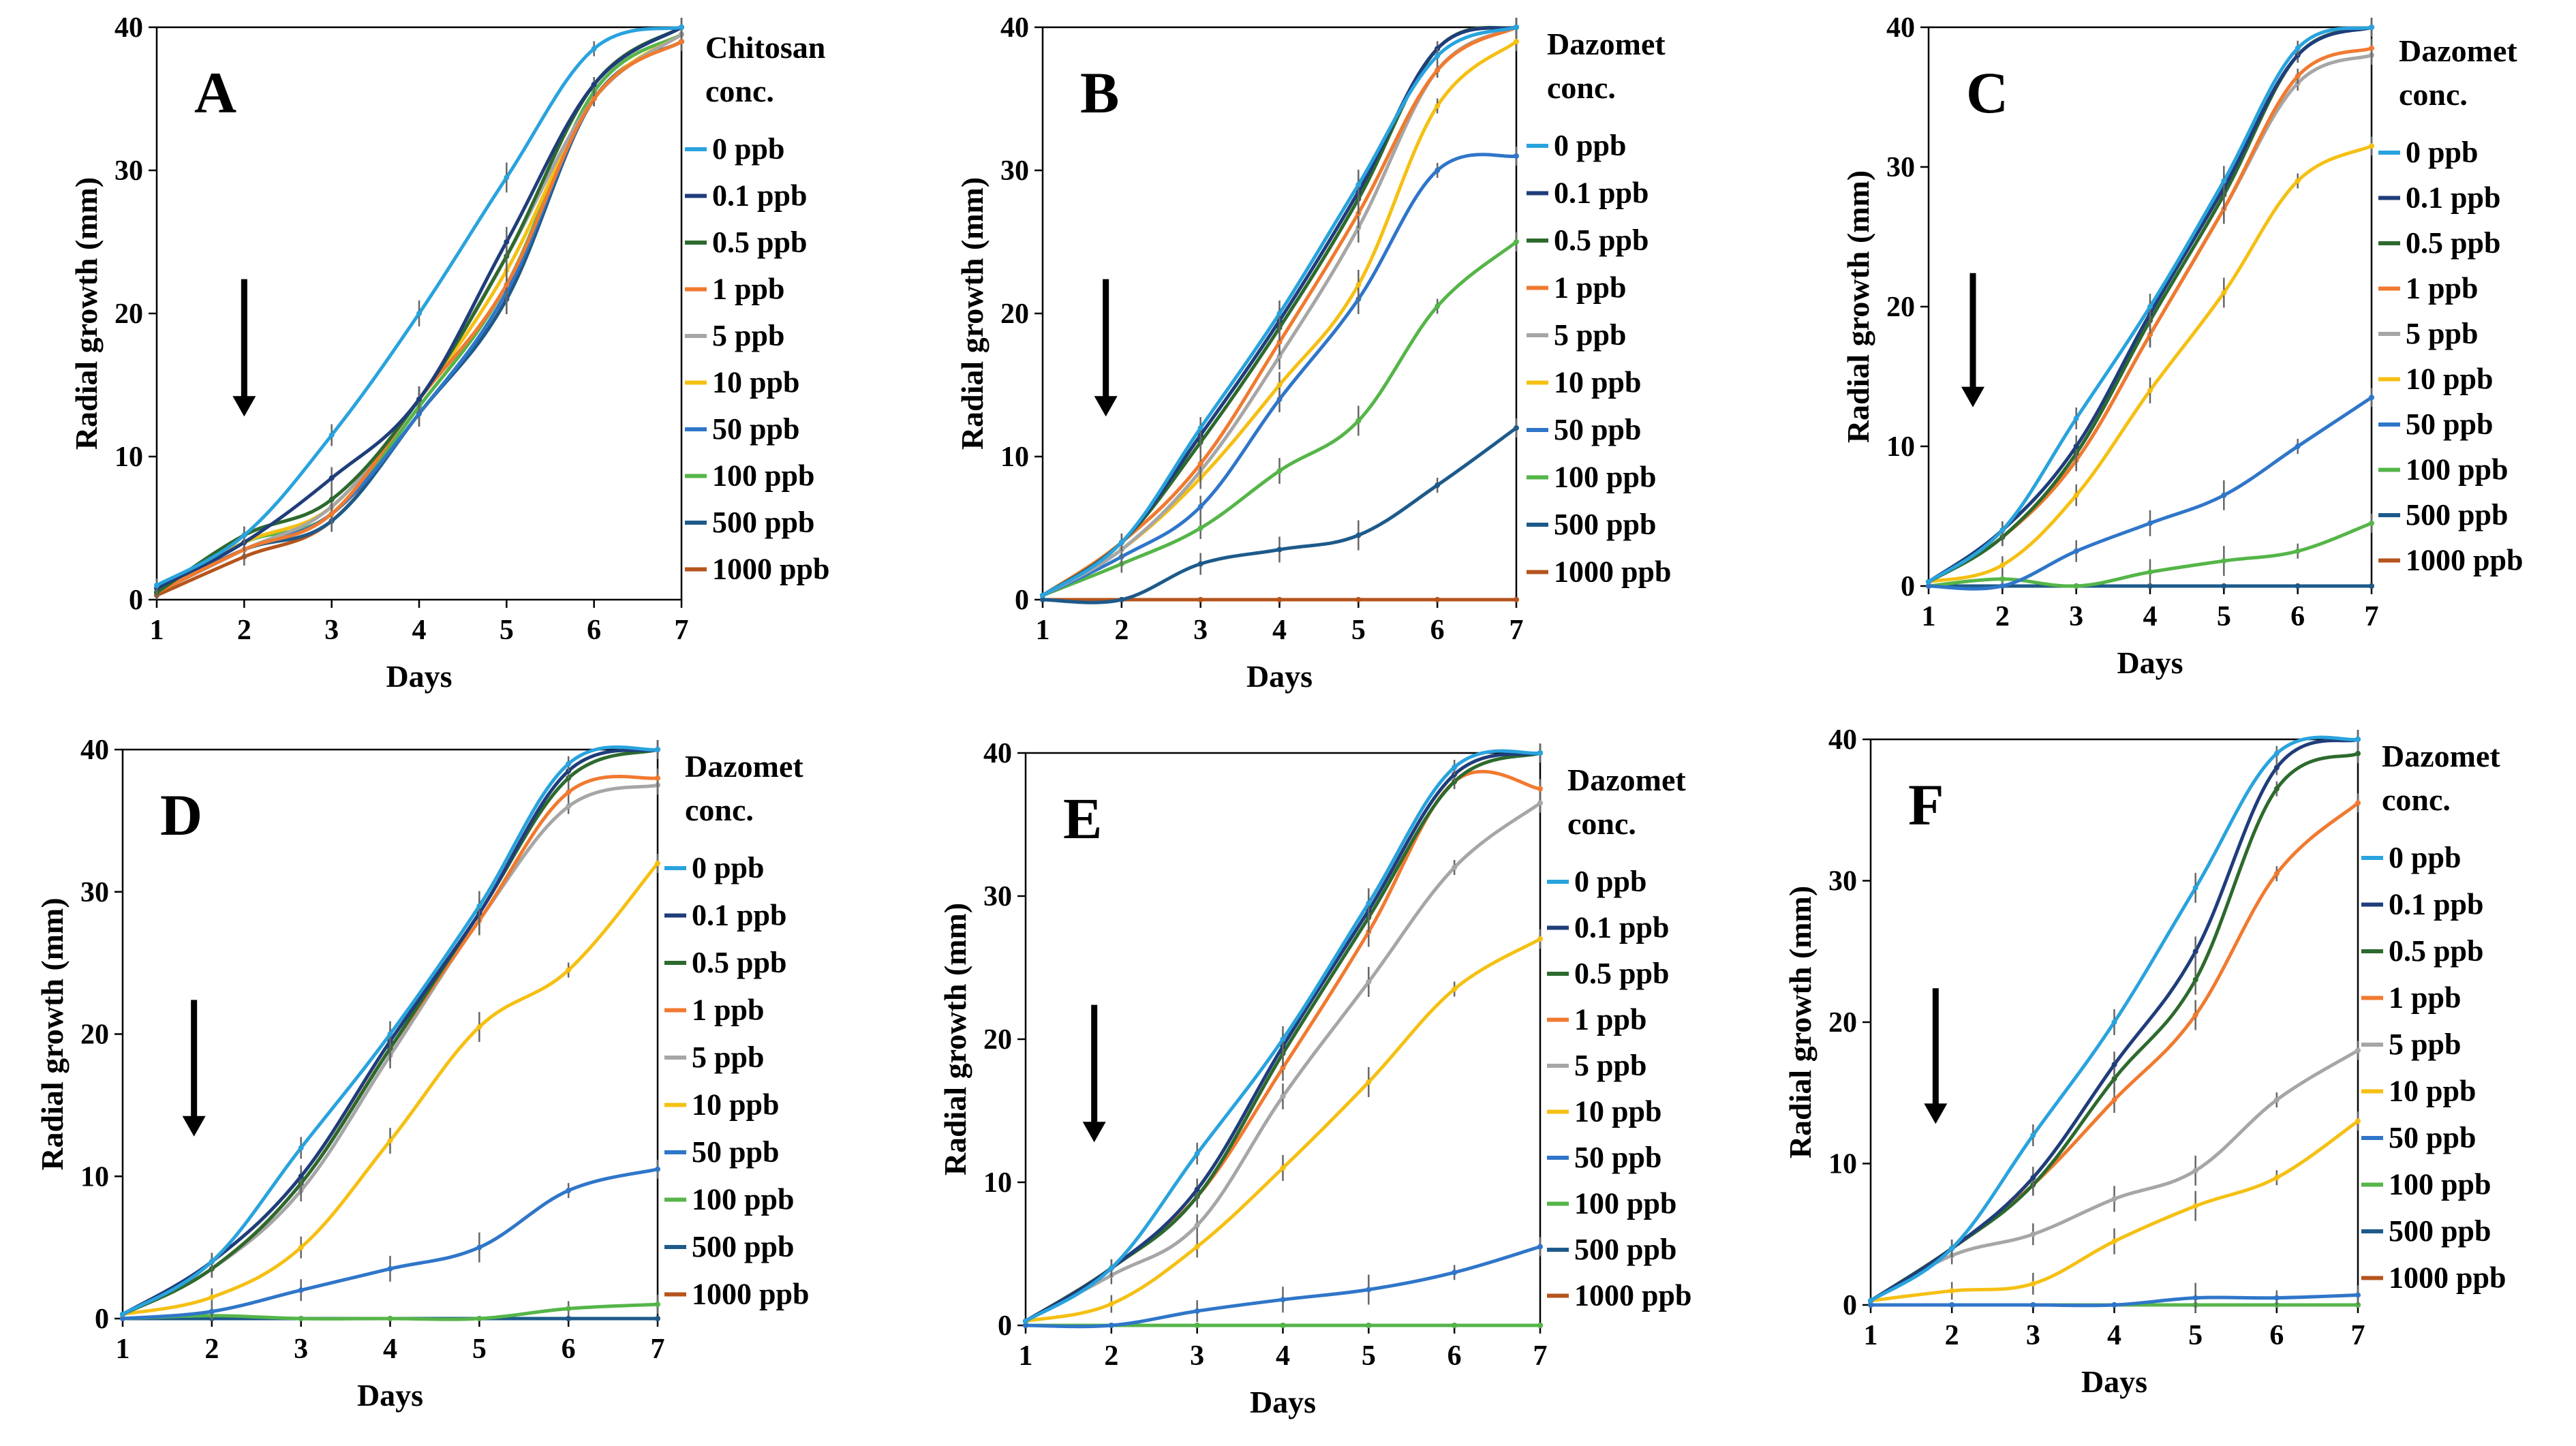 The height and width of the screenshot is (1446, 2576). What do you see at coordinates (2416, 799) in the screenshot?
I see `legend-title: conc.` at bounding box center [2416, 799].